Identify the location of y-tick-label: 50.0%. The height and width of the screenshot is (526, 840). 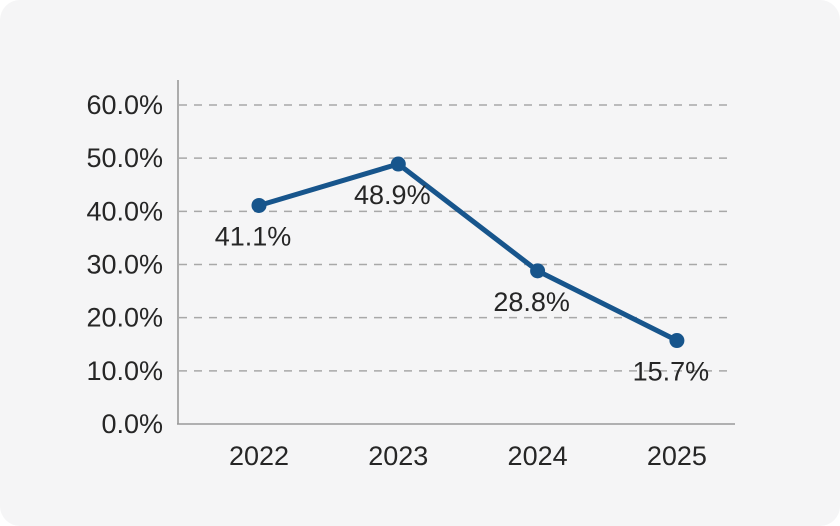
(124, 158).